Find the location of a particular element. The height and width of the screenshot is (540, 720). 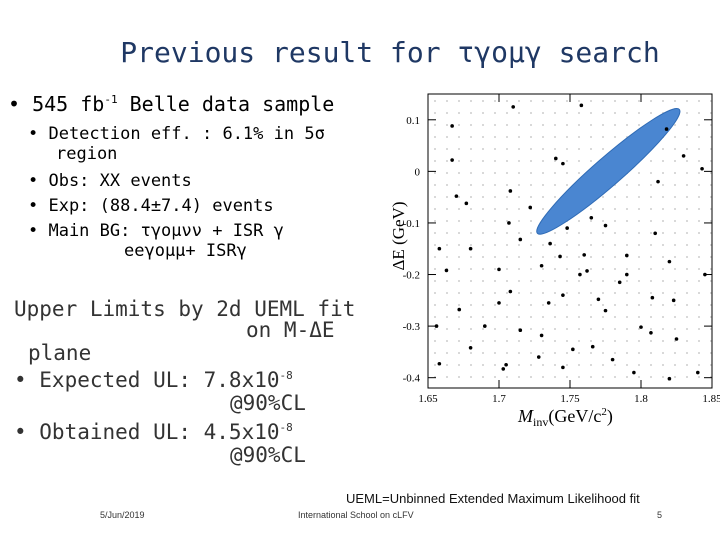

y-tick-label: -0.3 is located at coordinates (412, 327).